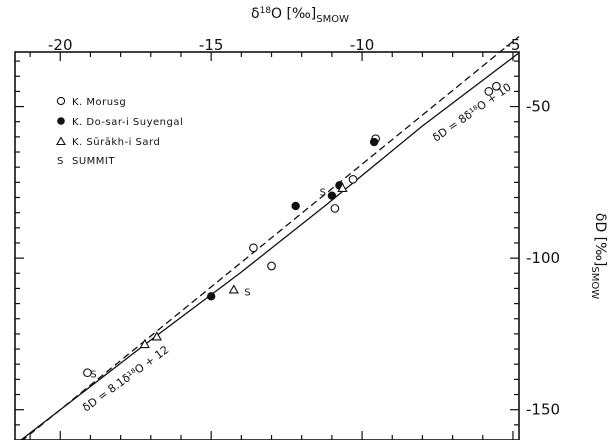 The width and height of the screenshot is (616, 440). What do you see at coordinates (362, 45) in the screenshot?
I see `x-tick-label: -10` at bounding box center [362, 45].